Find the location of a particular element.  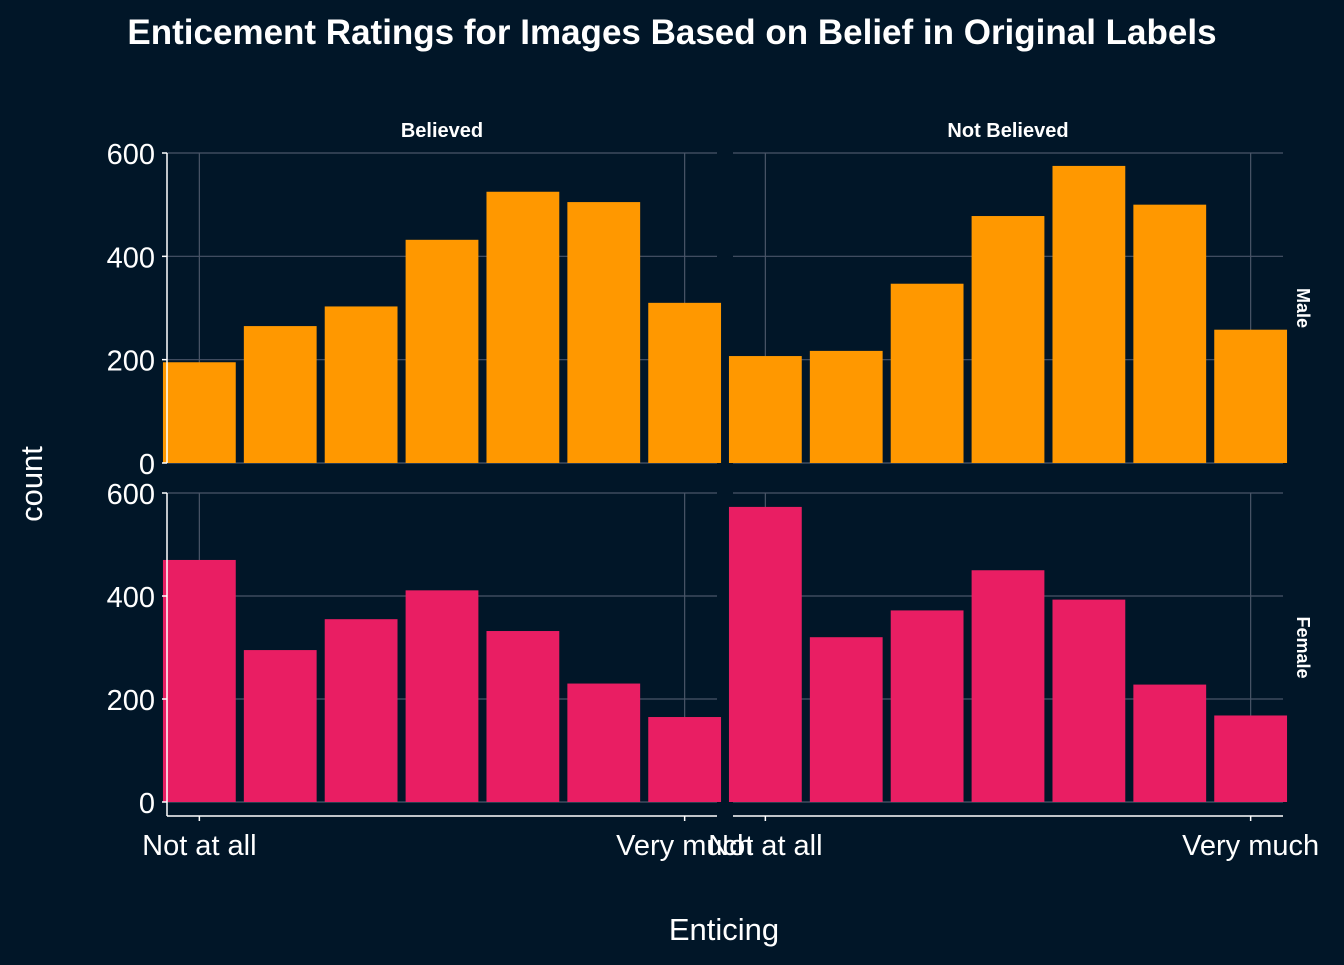

facet-label-female: Female is located at coordinates (1303, 647).